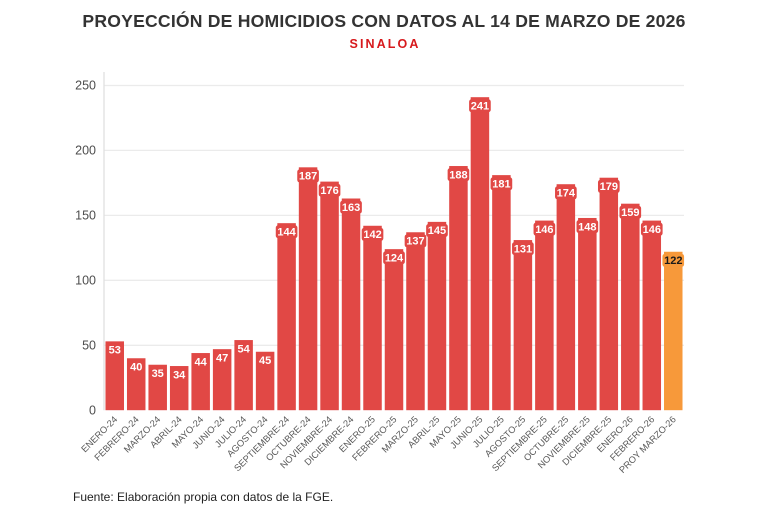 The image size is (768, 512). I want to click on svg-text: 0, so click(92, 410).